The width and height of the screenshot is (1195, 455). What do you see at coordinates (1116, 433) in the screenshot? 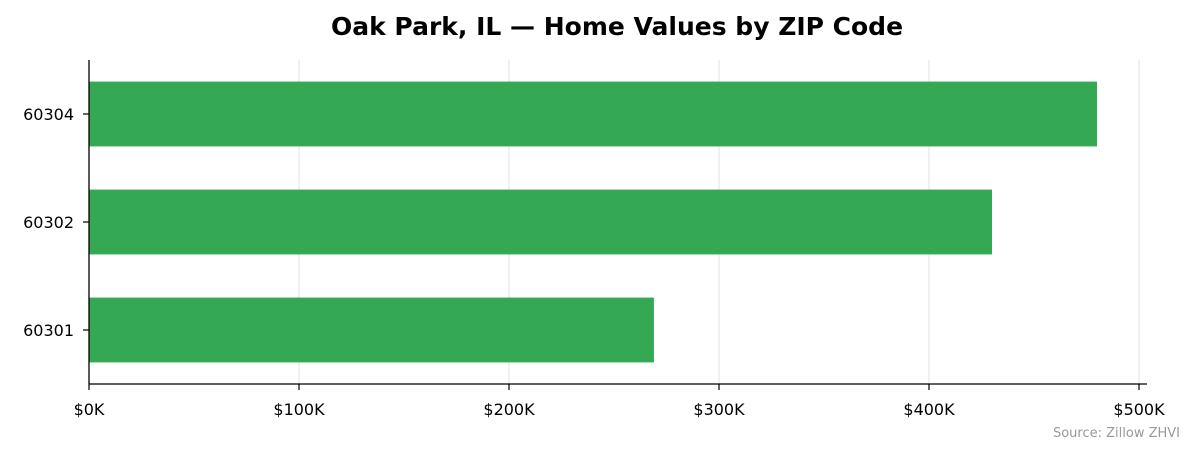
I see `source-note: Source: Zillow ZHVI` at bounding box center [1116, 433].